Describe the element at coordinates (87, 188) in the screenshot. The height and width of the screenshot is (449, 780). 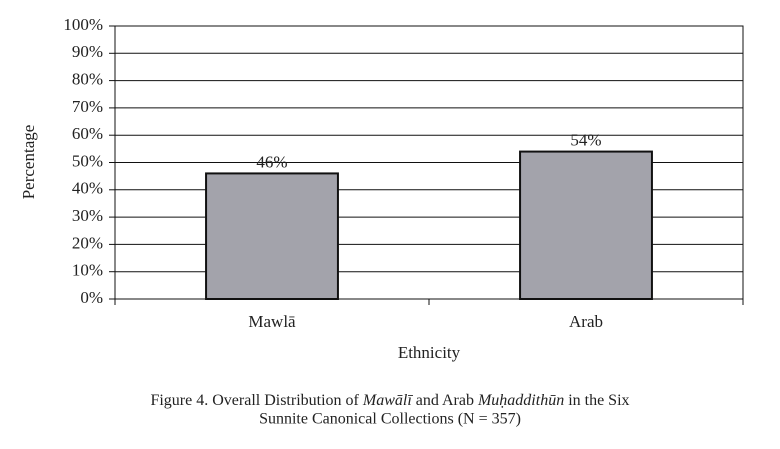
I see `y-tick-label: 40%` at that location.